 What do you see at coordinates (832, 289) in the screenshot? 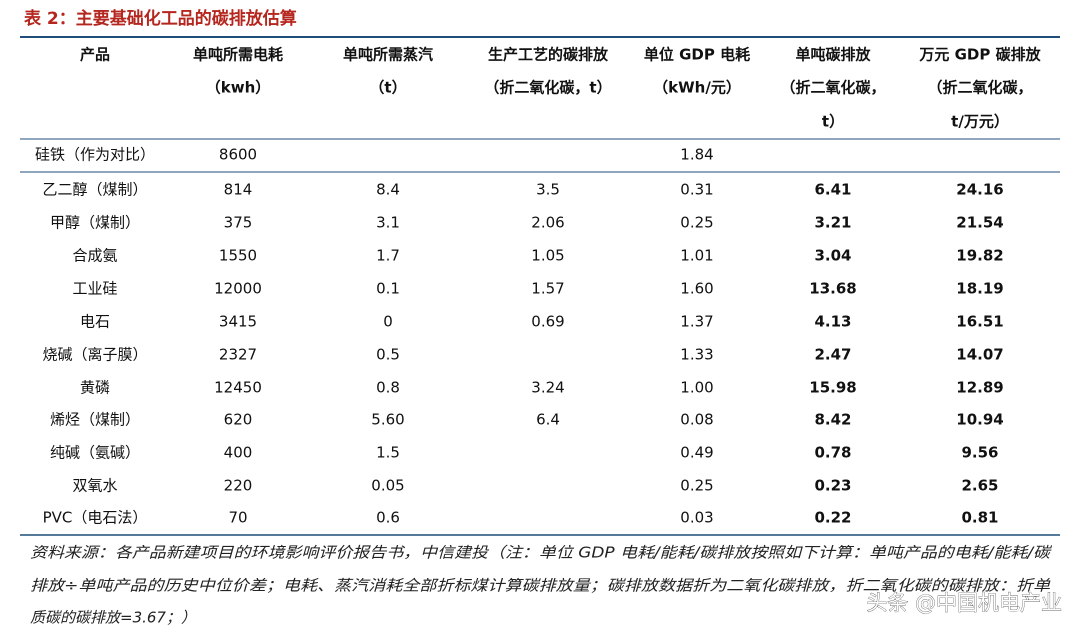
I see `table-cell: 13.68` at bounding box center [832, 289].